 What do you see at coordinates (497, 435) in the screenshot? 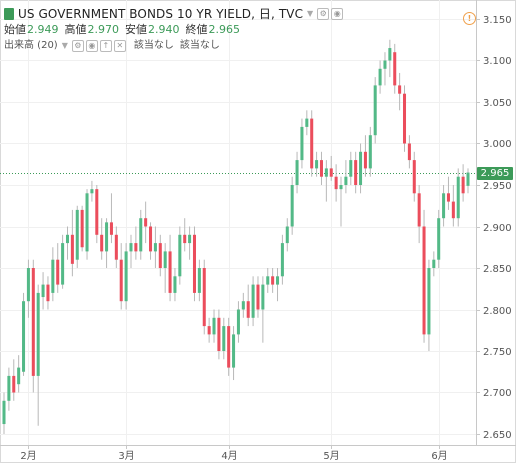
I see `y-tick-label: 2.650` at bounding box center [497, 435].